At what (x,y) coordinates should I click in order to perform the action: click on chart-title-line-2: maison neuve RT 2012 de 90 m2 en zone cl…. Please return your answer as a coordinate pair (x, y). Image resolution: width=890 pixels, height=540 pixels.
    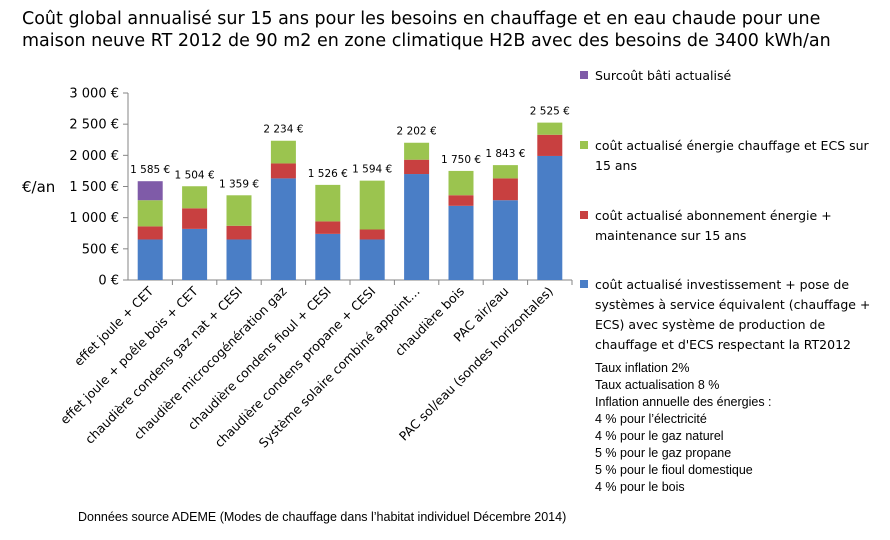
    Looking at the image, I should click on (426, 41).